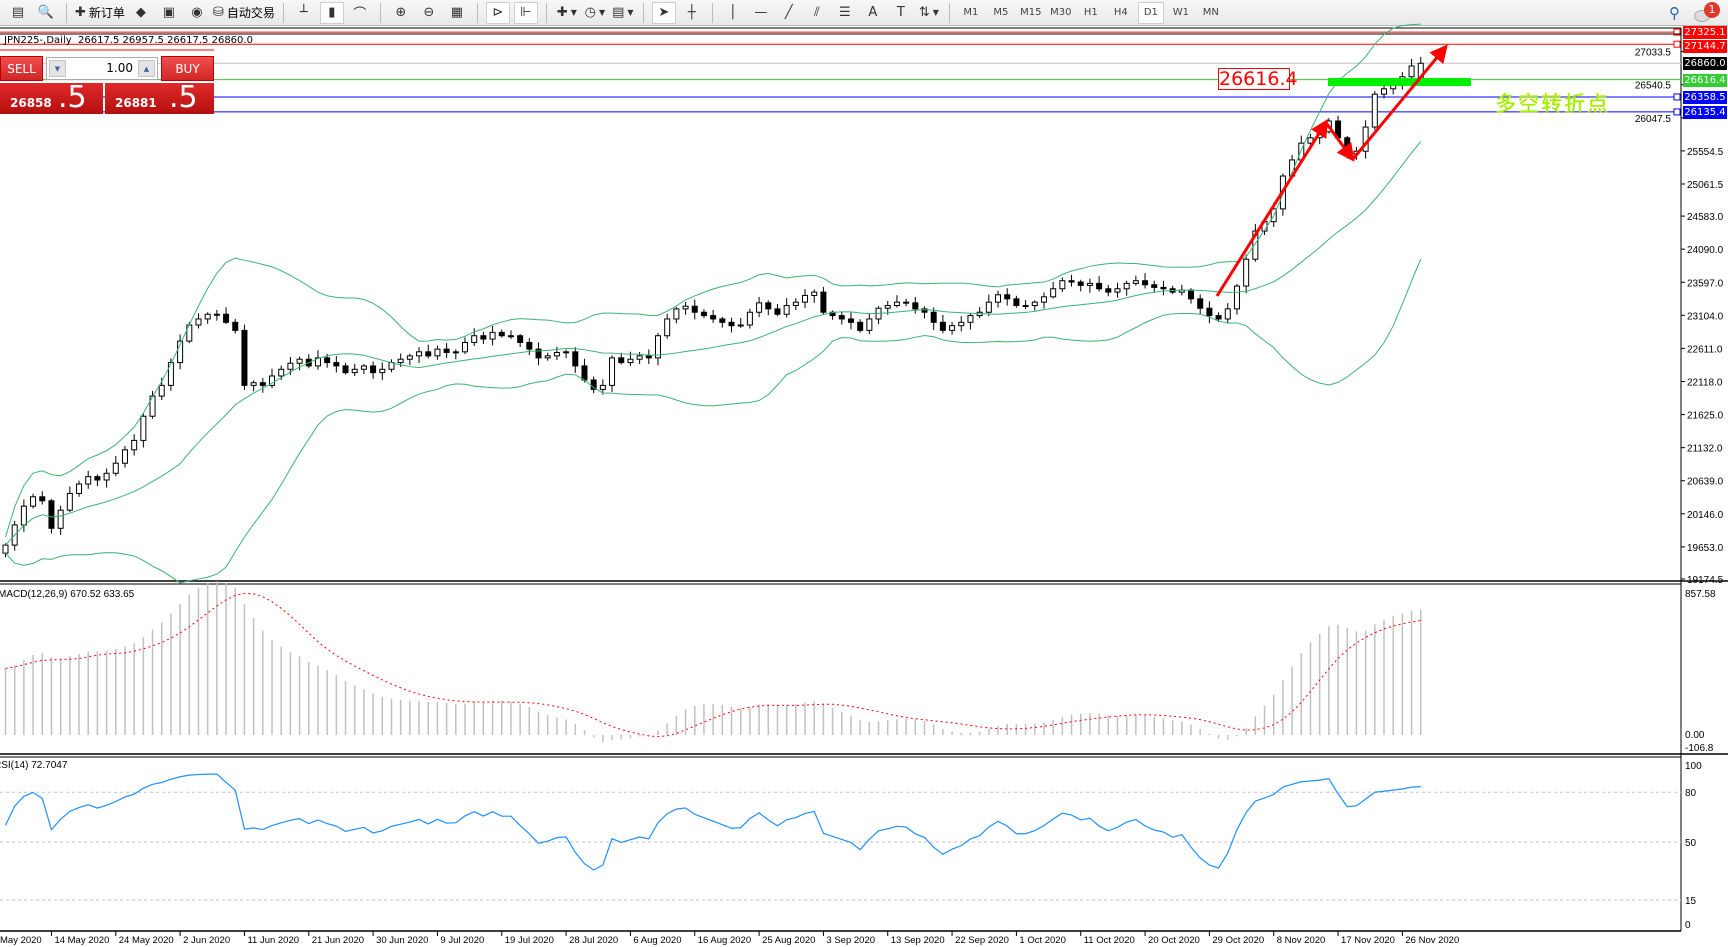 The height and width of the screenshot is (947, 1728). I want to click on templates-button: ▤ ▼, so click(623, 13).